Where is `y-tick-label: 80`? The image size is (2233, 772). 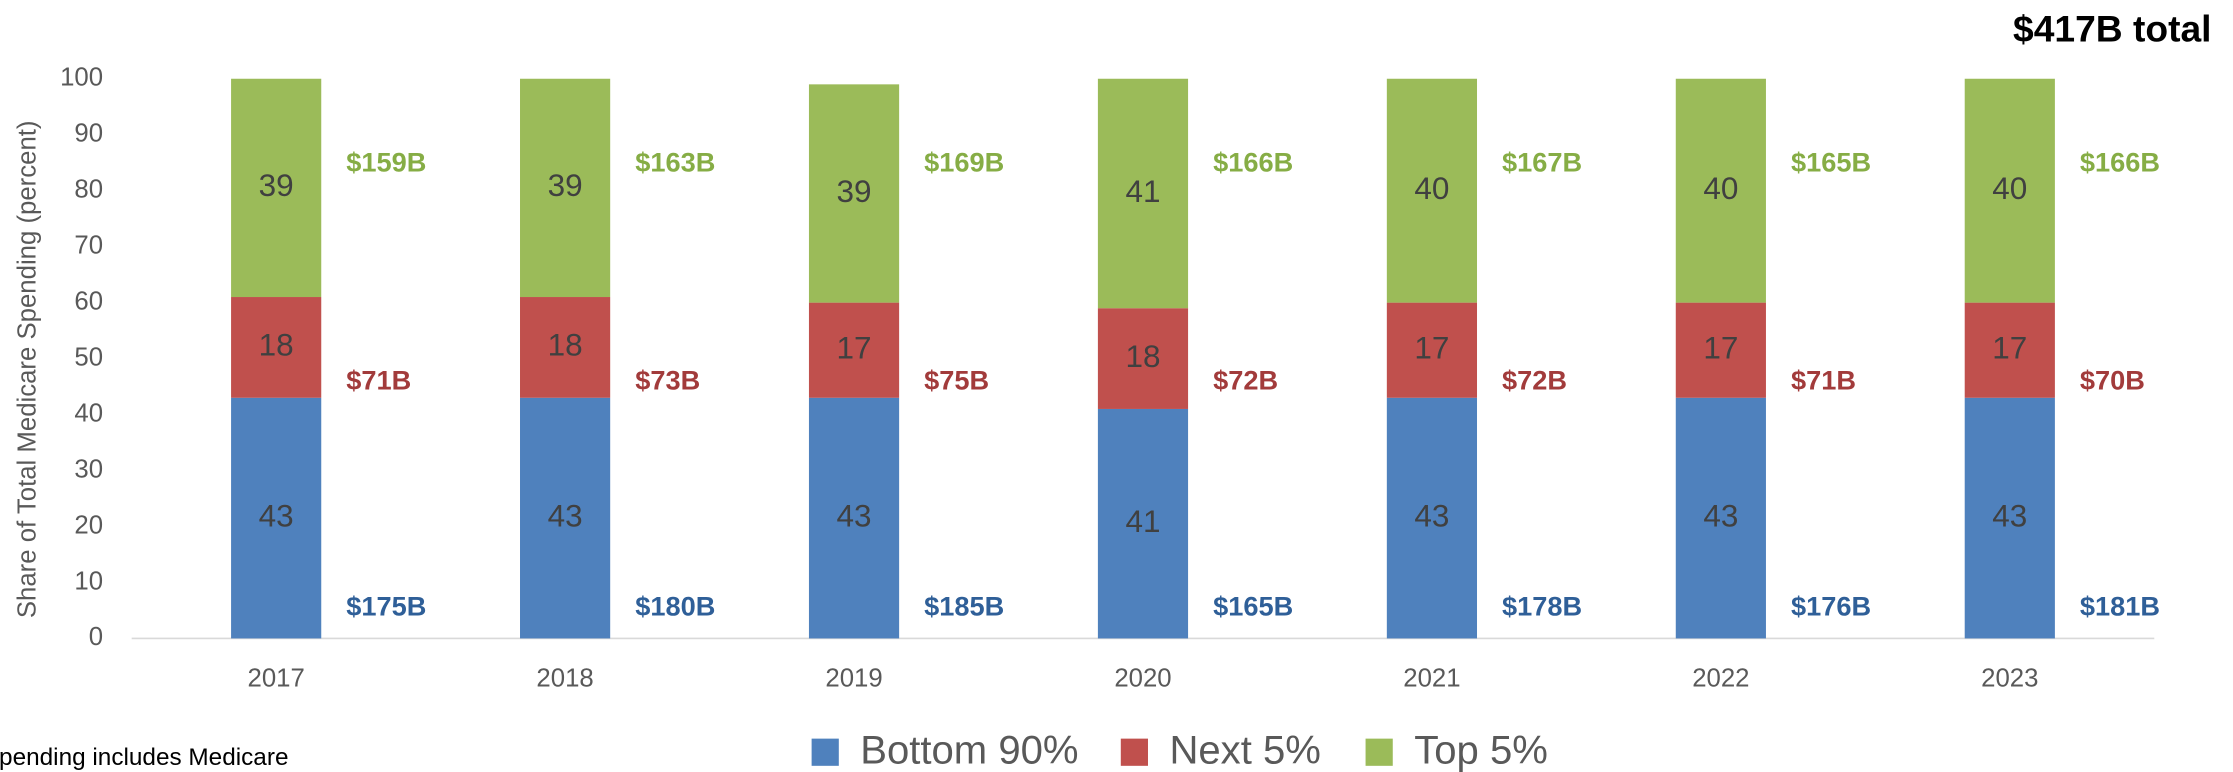
y-tick-label: 80 is located at coordinates (88, 189).